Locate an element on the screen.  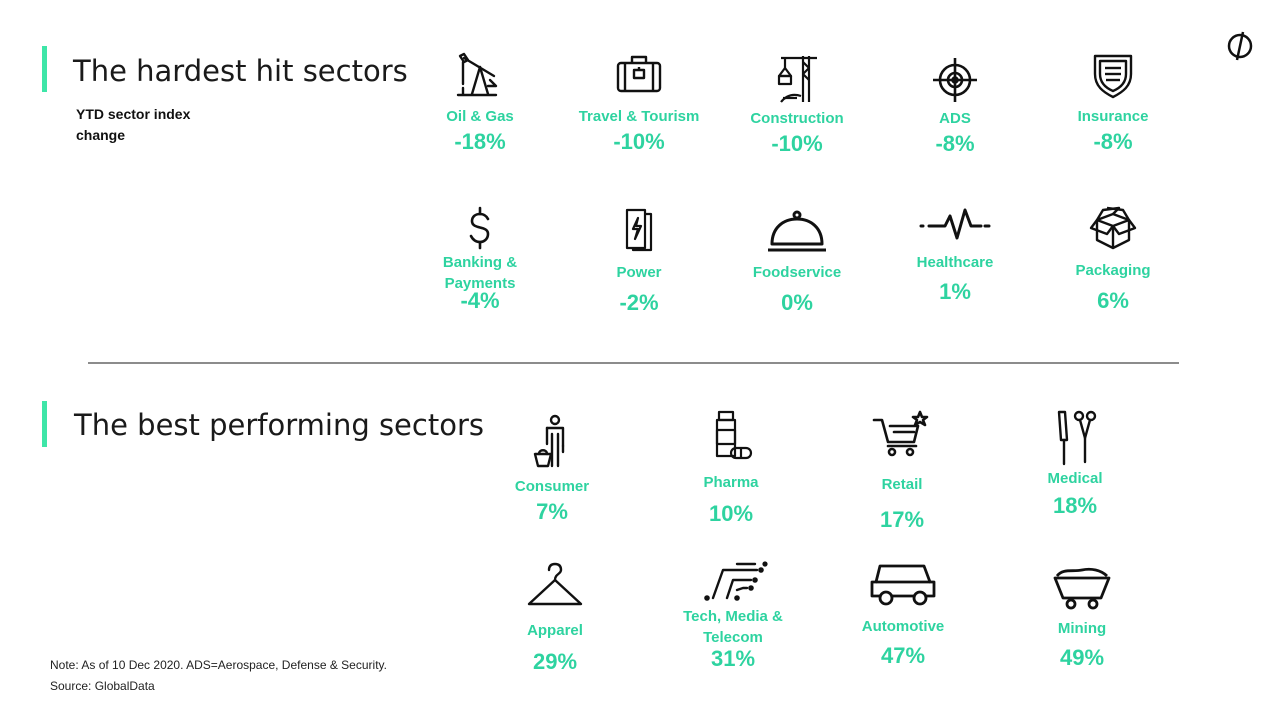
pill-bottle-icon is located at coordinates (731, 436).